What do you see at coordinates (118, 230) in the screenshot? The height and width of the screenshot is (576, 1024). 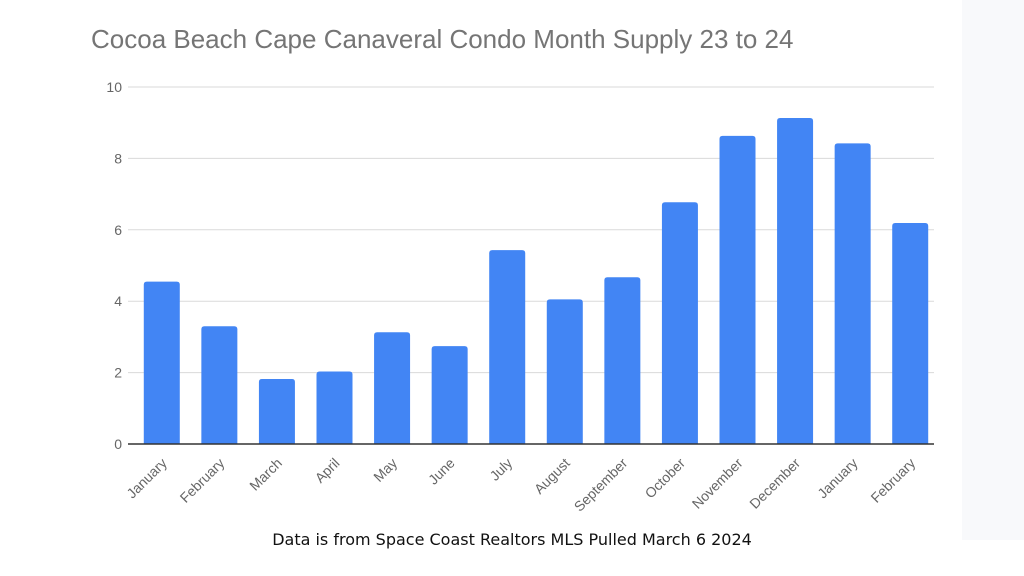 I see `y-tick-label: 6` at bounding box center [118, 230].